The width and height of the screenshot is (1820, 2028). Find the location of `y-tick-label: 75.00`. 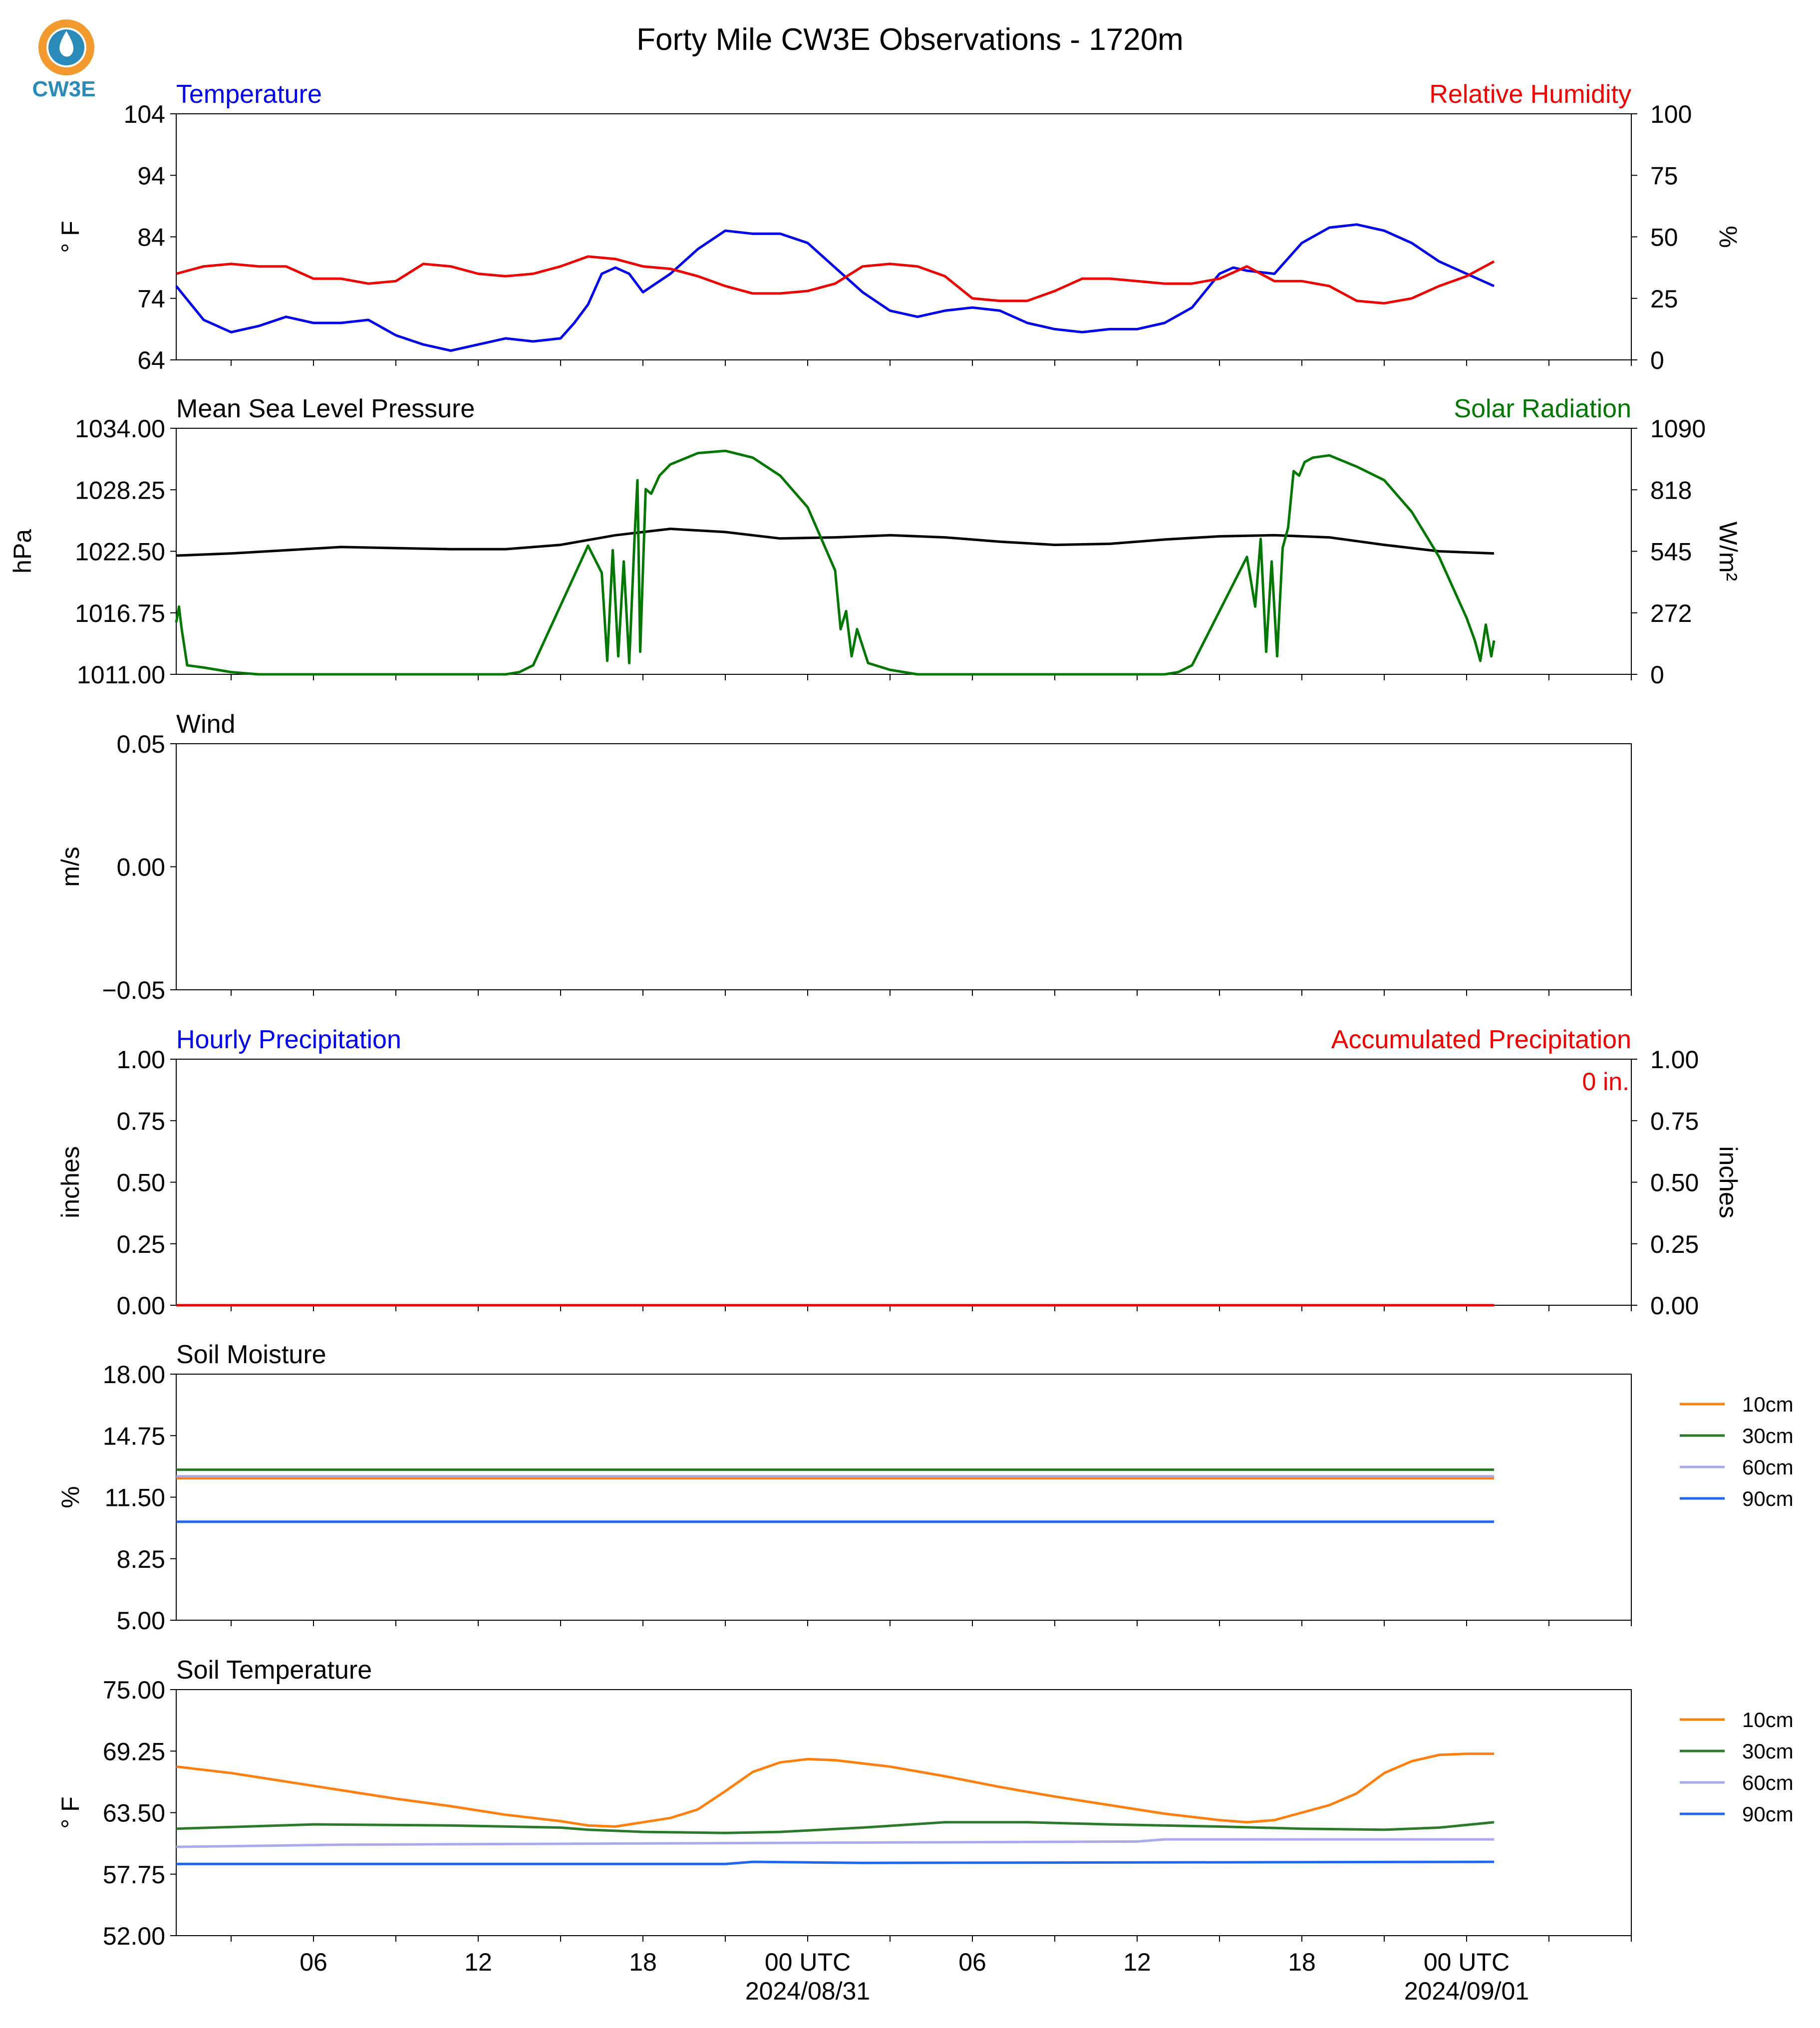

y-tick-label: 75.00 is located at coordinates (134, 1690).